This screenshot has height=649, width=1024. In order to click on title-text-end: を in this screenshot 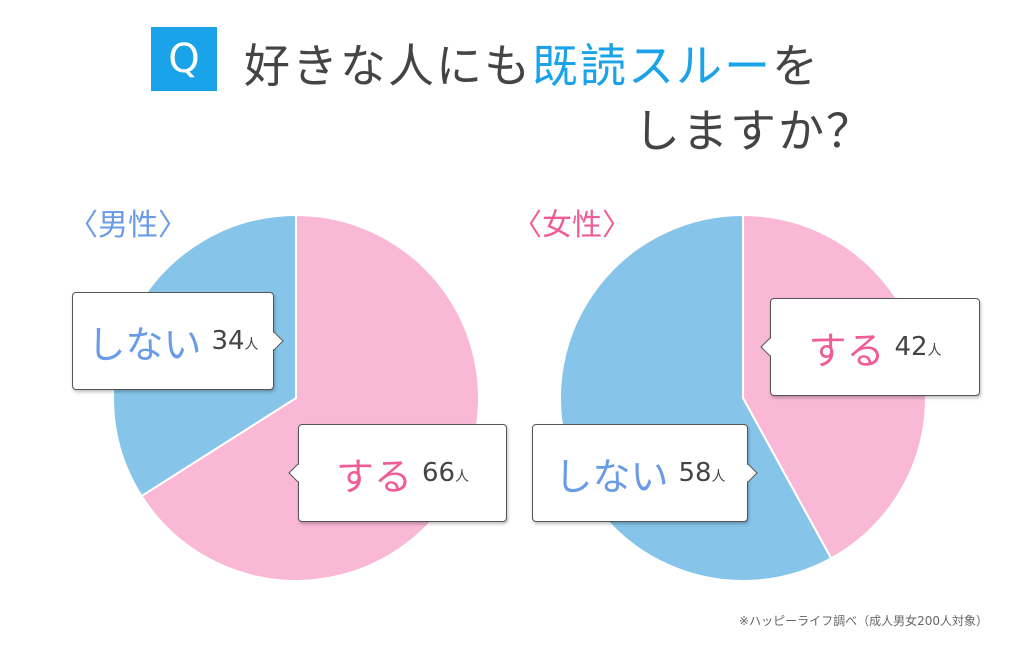, I will do `click(796, 66)`.